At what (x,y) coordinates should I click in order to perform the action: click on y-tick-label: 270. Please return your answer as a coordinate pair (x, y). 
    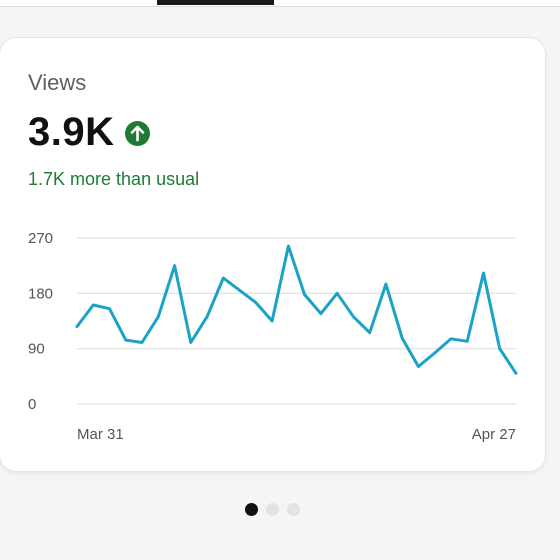
    Looking at the image, I should click on (40, 238).